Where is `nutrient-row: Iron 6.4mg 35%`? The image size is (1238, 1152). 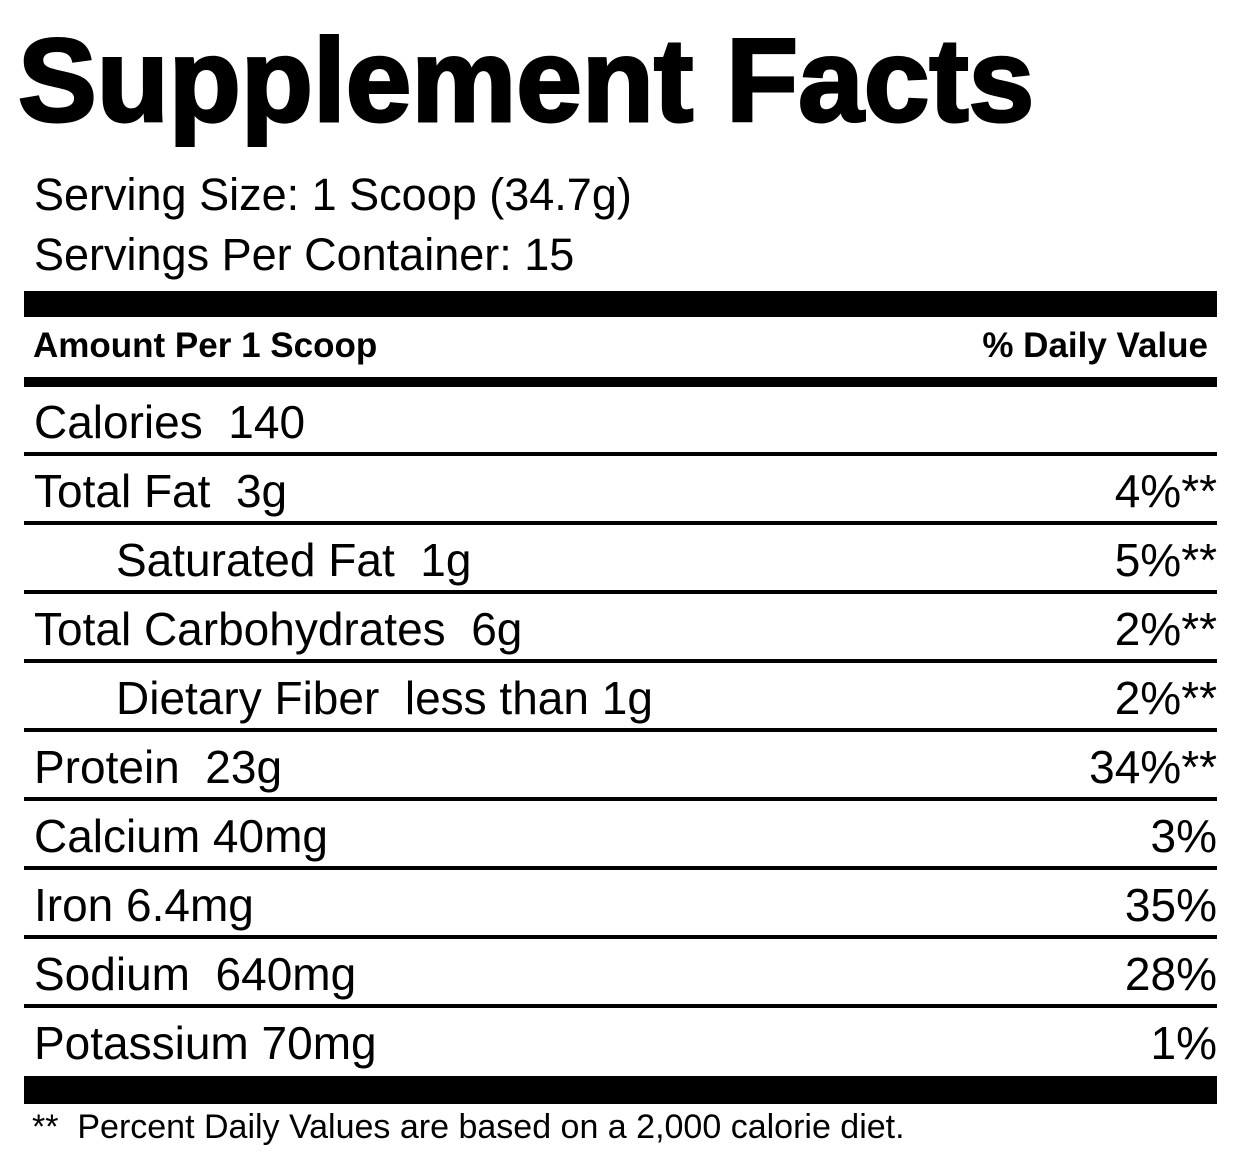 nutrient-row: Iron 6.4mg 35% is located at coordinates (620, 904).